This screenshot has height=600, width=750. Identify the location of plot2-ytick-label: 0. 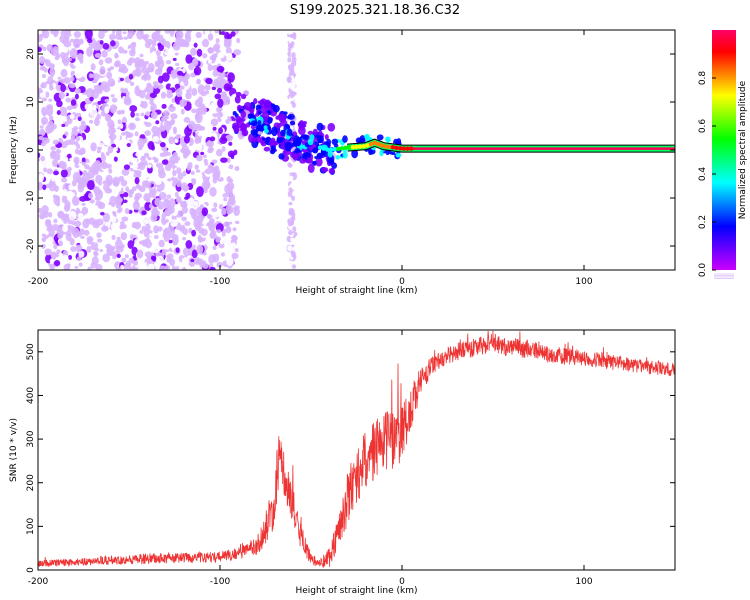
(31, 570).